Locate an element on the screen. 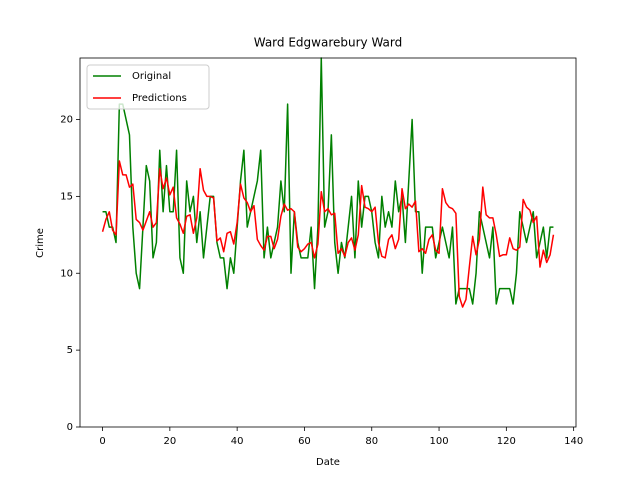  y-tick-label: 5 is located at coordinates (70, 350).